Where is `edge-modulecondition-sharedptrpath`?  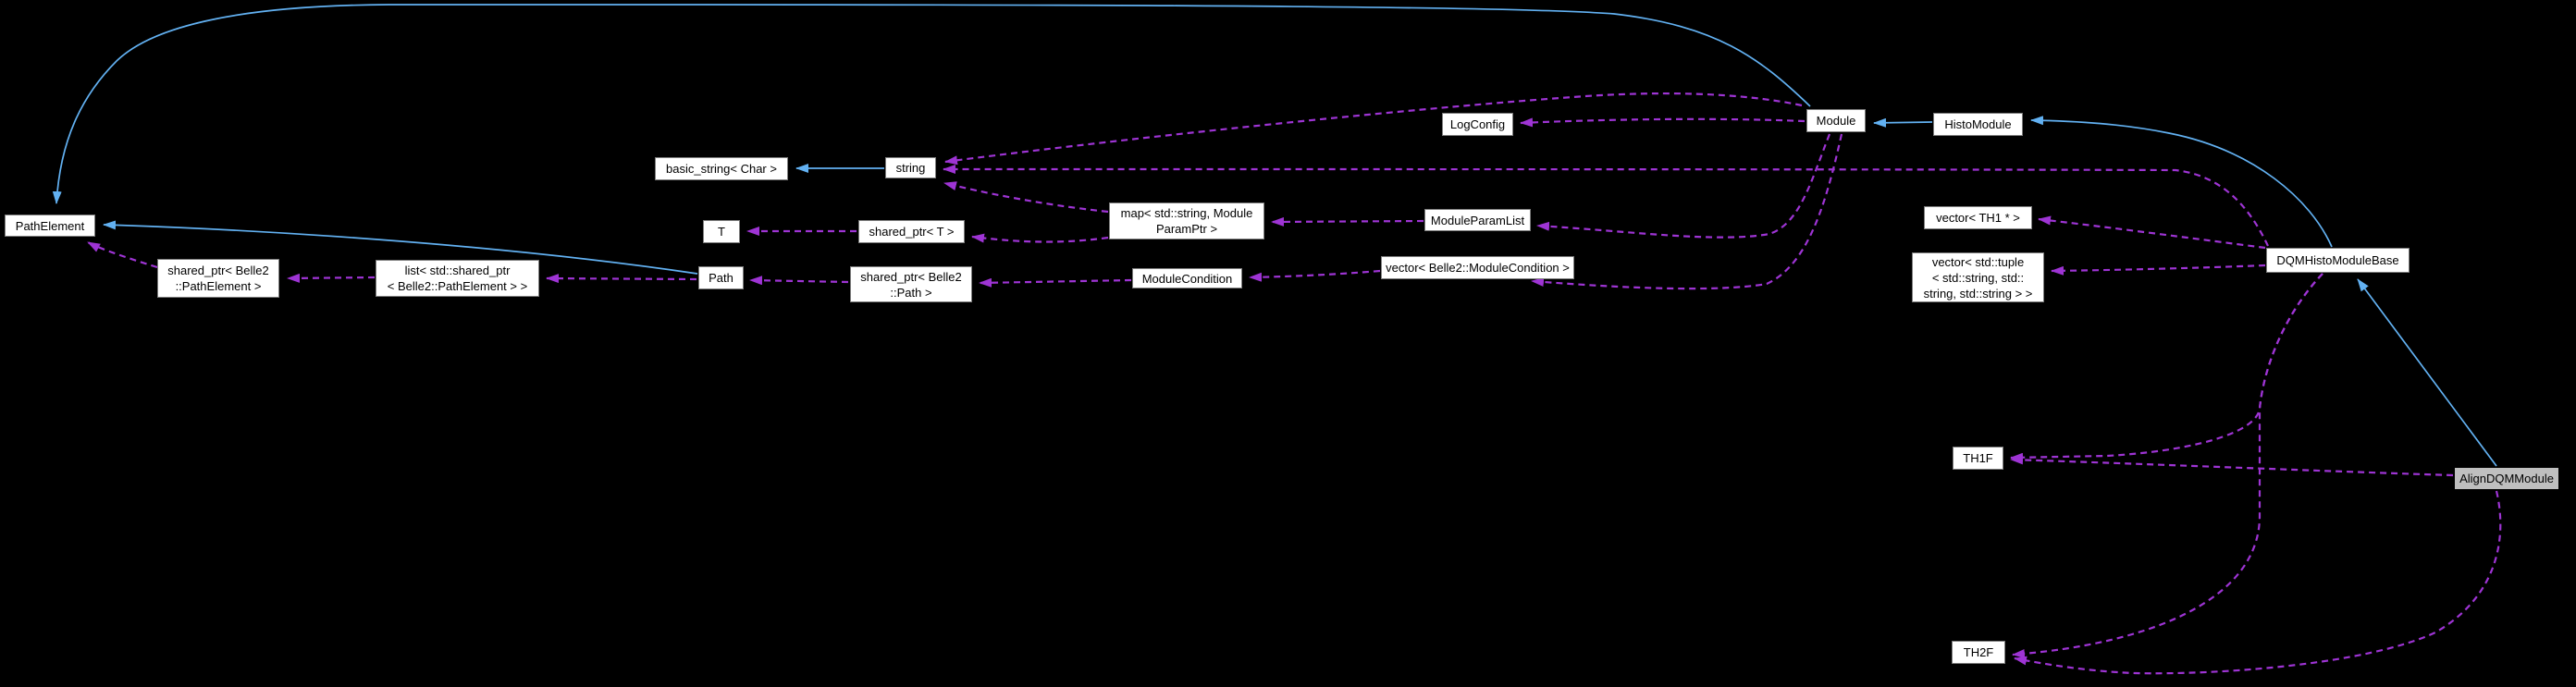
edge-modulecondition-sharedptrpath is located at coordinates (1055, 282).